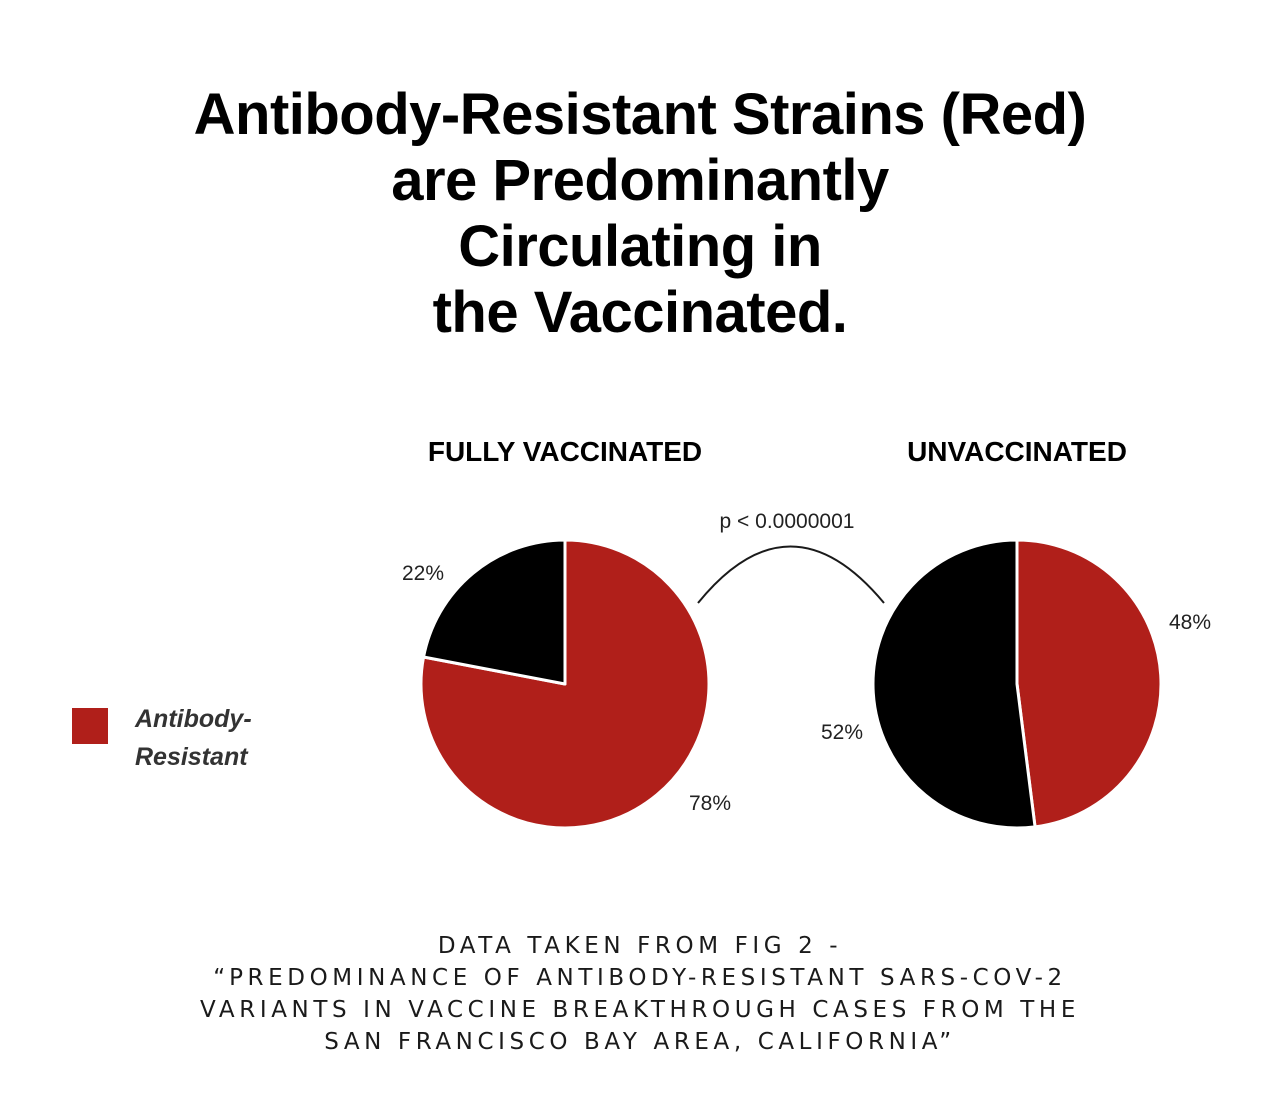  Describe the element at coordinates (640, 312) in the screenshot. I see `headline-line-4: the Vaccinated.` at that location.